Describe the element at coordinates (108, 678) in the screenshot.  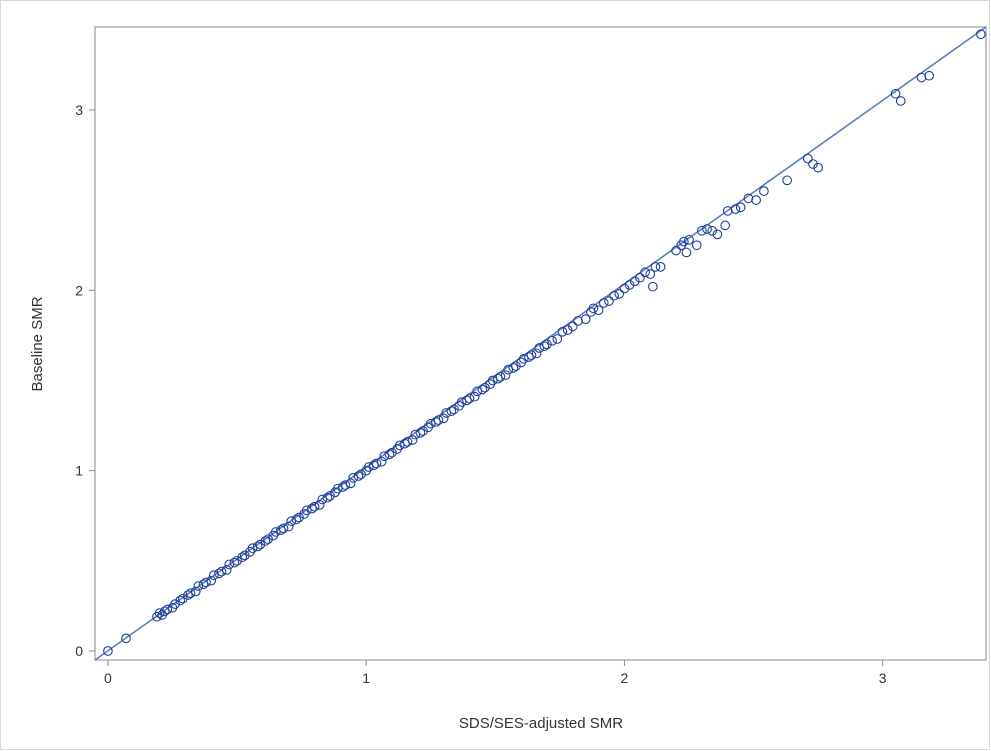
I see `x-tick-label: 0` at that location.